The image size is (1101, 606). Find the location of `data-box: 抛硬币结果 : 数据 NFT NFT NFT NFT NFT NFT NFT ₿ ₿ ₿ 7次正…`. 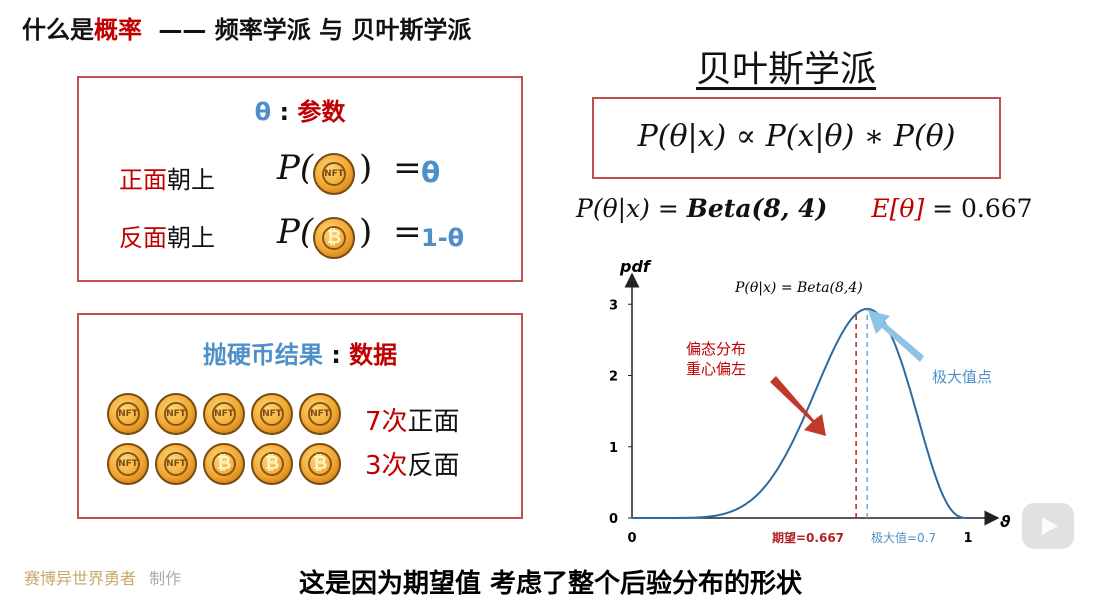

data-box: 抛硬币结果 : 数据 NFT NFT NFT NFT NFT NFT NFT ₿ ₿ ₿ 7次正… is located at coordinates (300, 416).